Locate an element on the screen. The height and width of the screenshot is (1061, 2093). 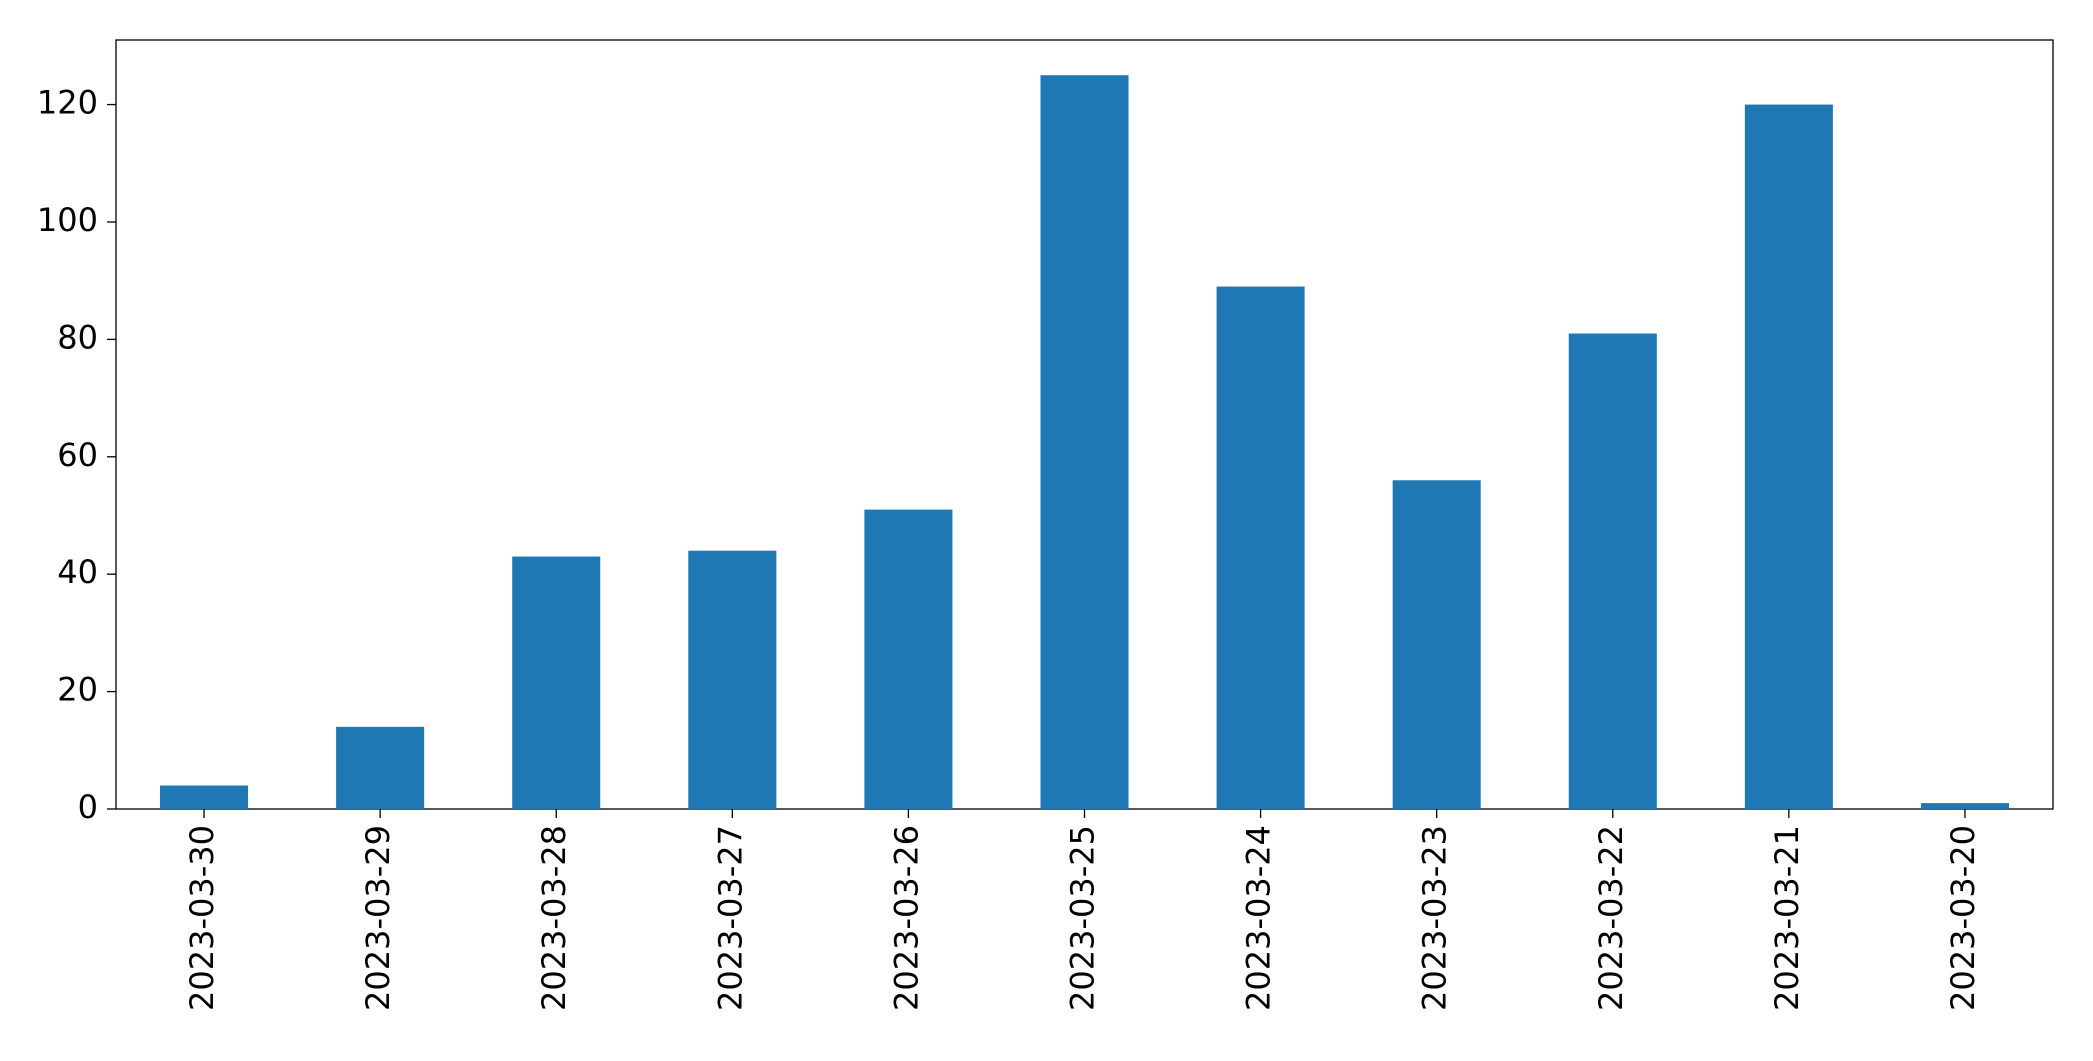
x-tick-label: 2023-03-29 is located at coordinates (378, 918).